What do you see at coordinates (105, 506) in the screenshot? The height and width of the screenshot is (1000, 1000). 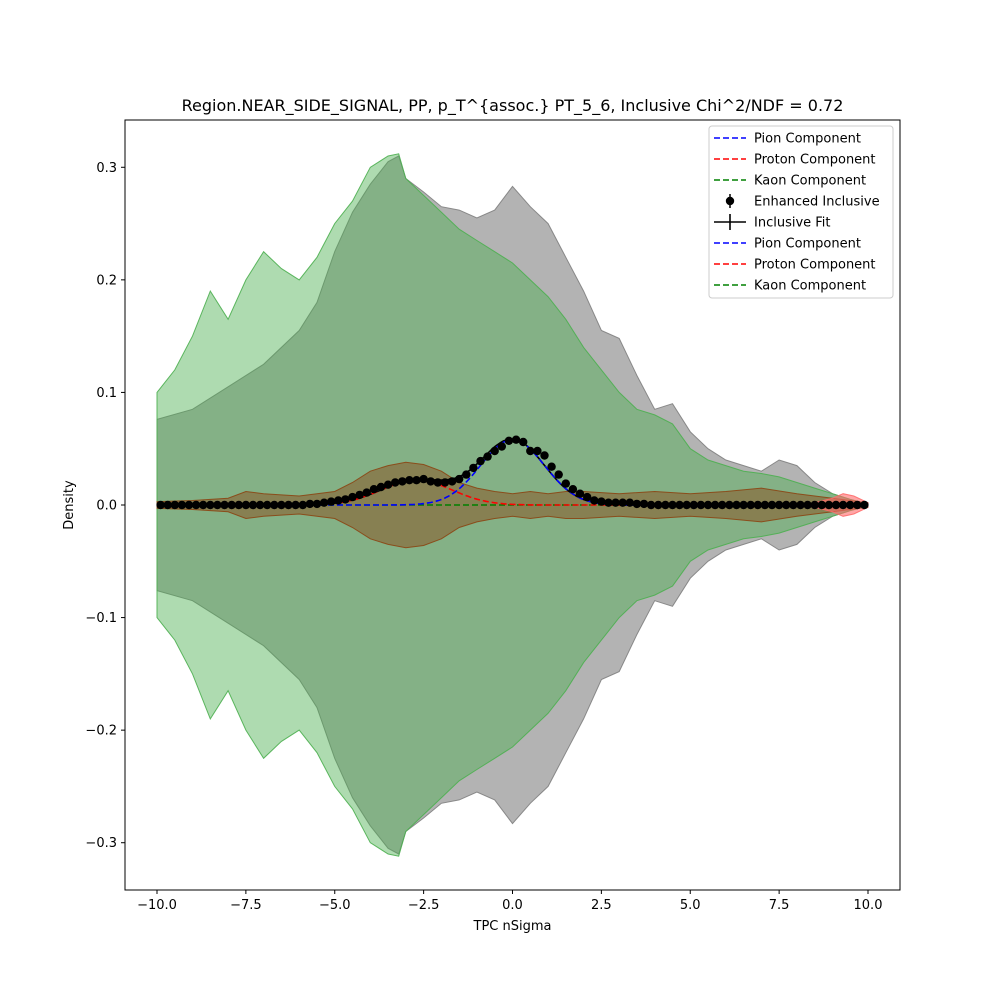 I see `y-axis-ticks: −0.3 −0.2 −0.1 0.0 0.1 0.2 0.3` at bounding box center [105, 506].